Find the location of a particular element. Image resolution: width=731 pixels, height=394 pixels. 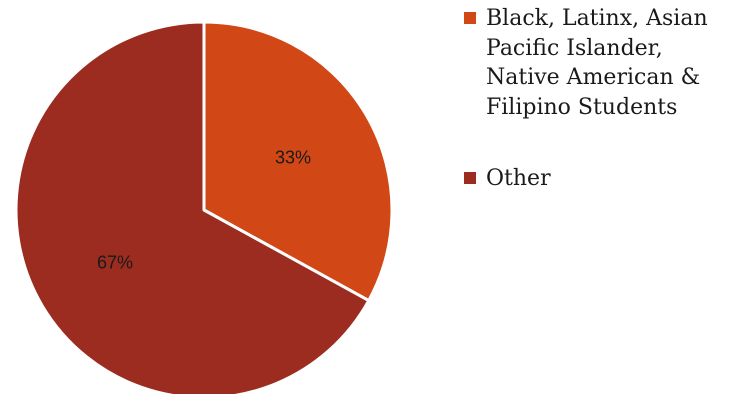

legend-swatch-other is located at coordinates (470, 178).